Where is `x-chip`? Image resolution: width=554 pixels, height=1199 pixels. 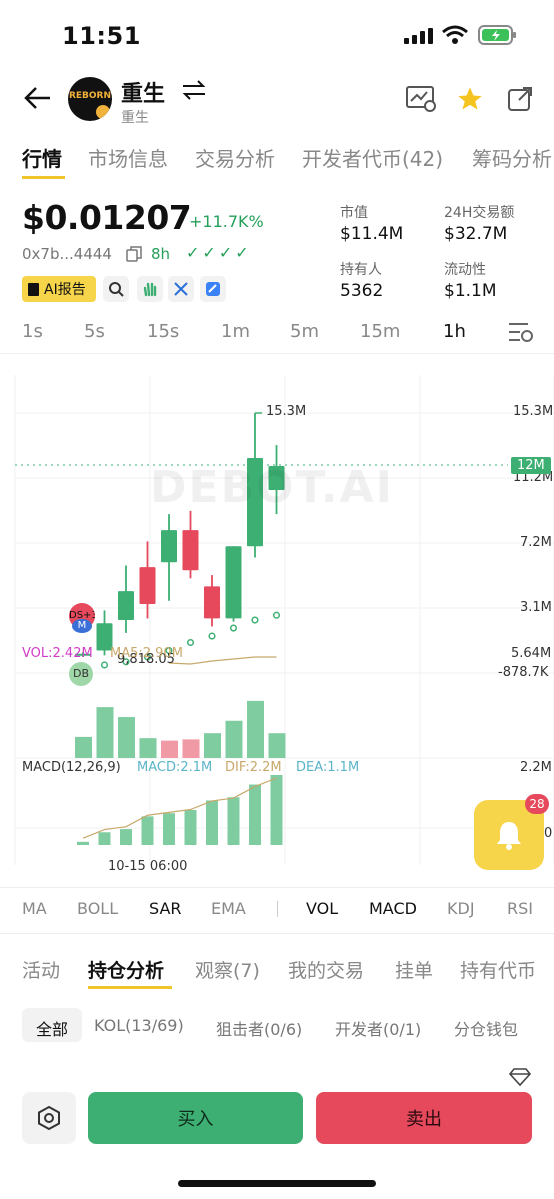
x-chip is located at coordinates (181, 289).